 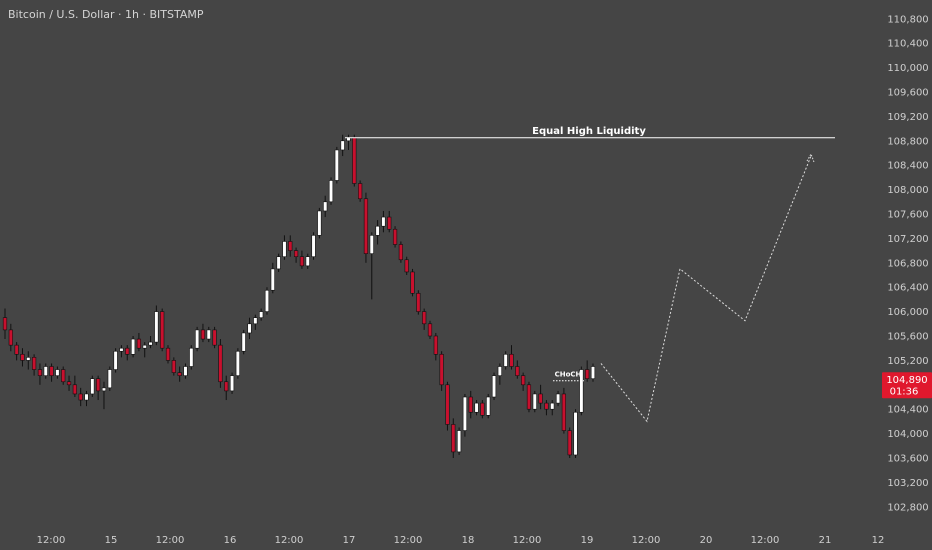 What do you see at coordinates (706, 289) in the screenshot?
I see `projection-path` at bounding box center [706, 289].